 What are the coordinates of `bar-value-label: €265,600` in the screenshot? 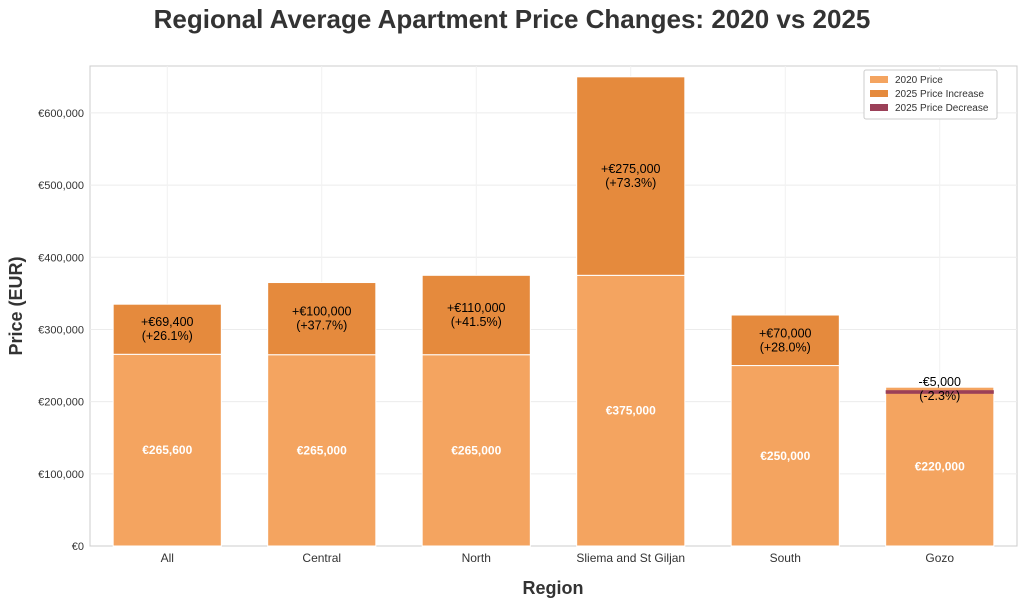 It's located at (167, 450).